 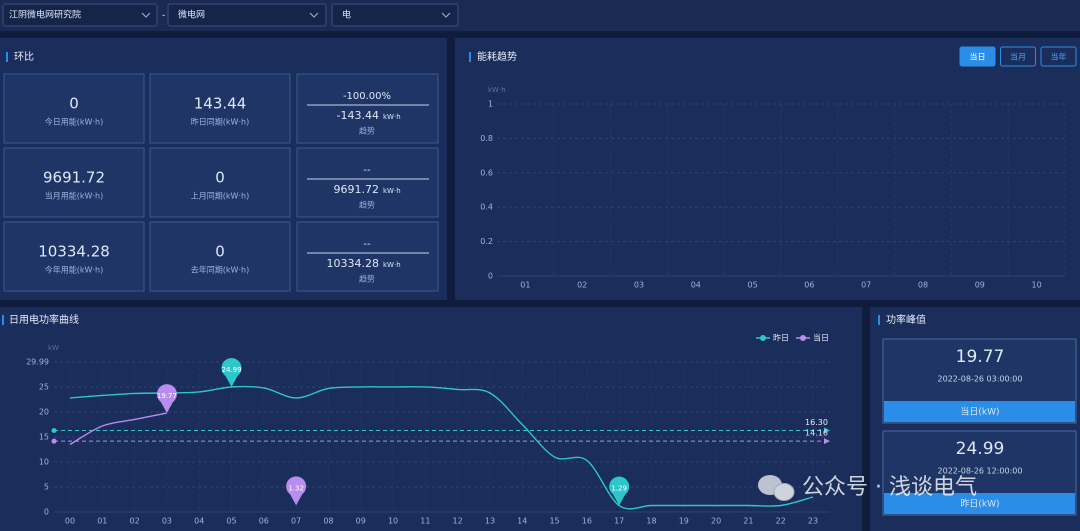 I want to click on tab-label: 当月, so click(x=1018, y=57).